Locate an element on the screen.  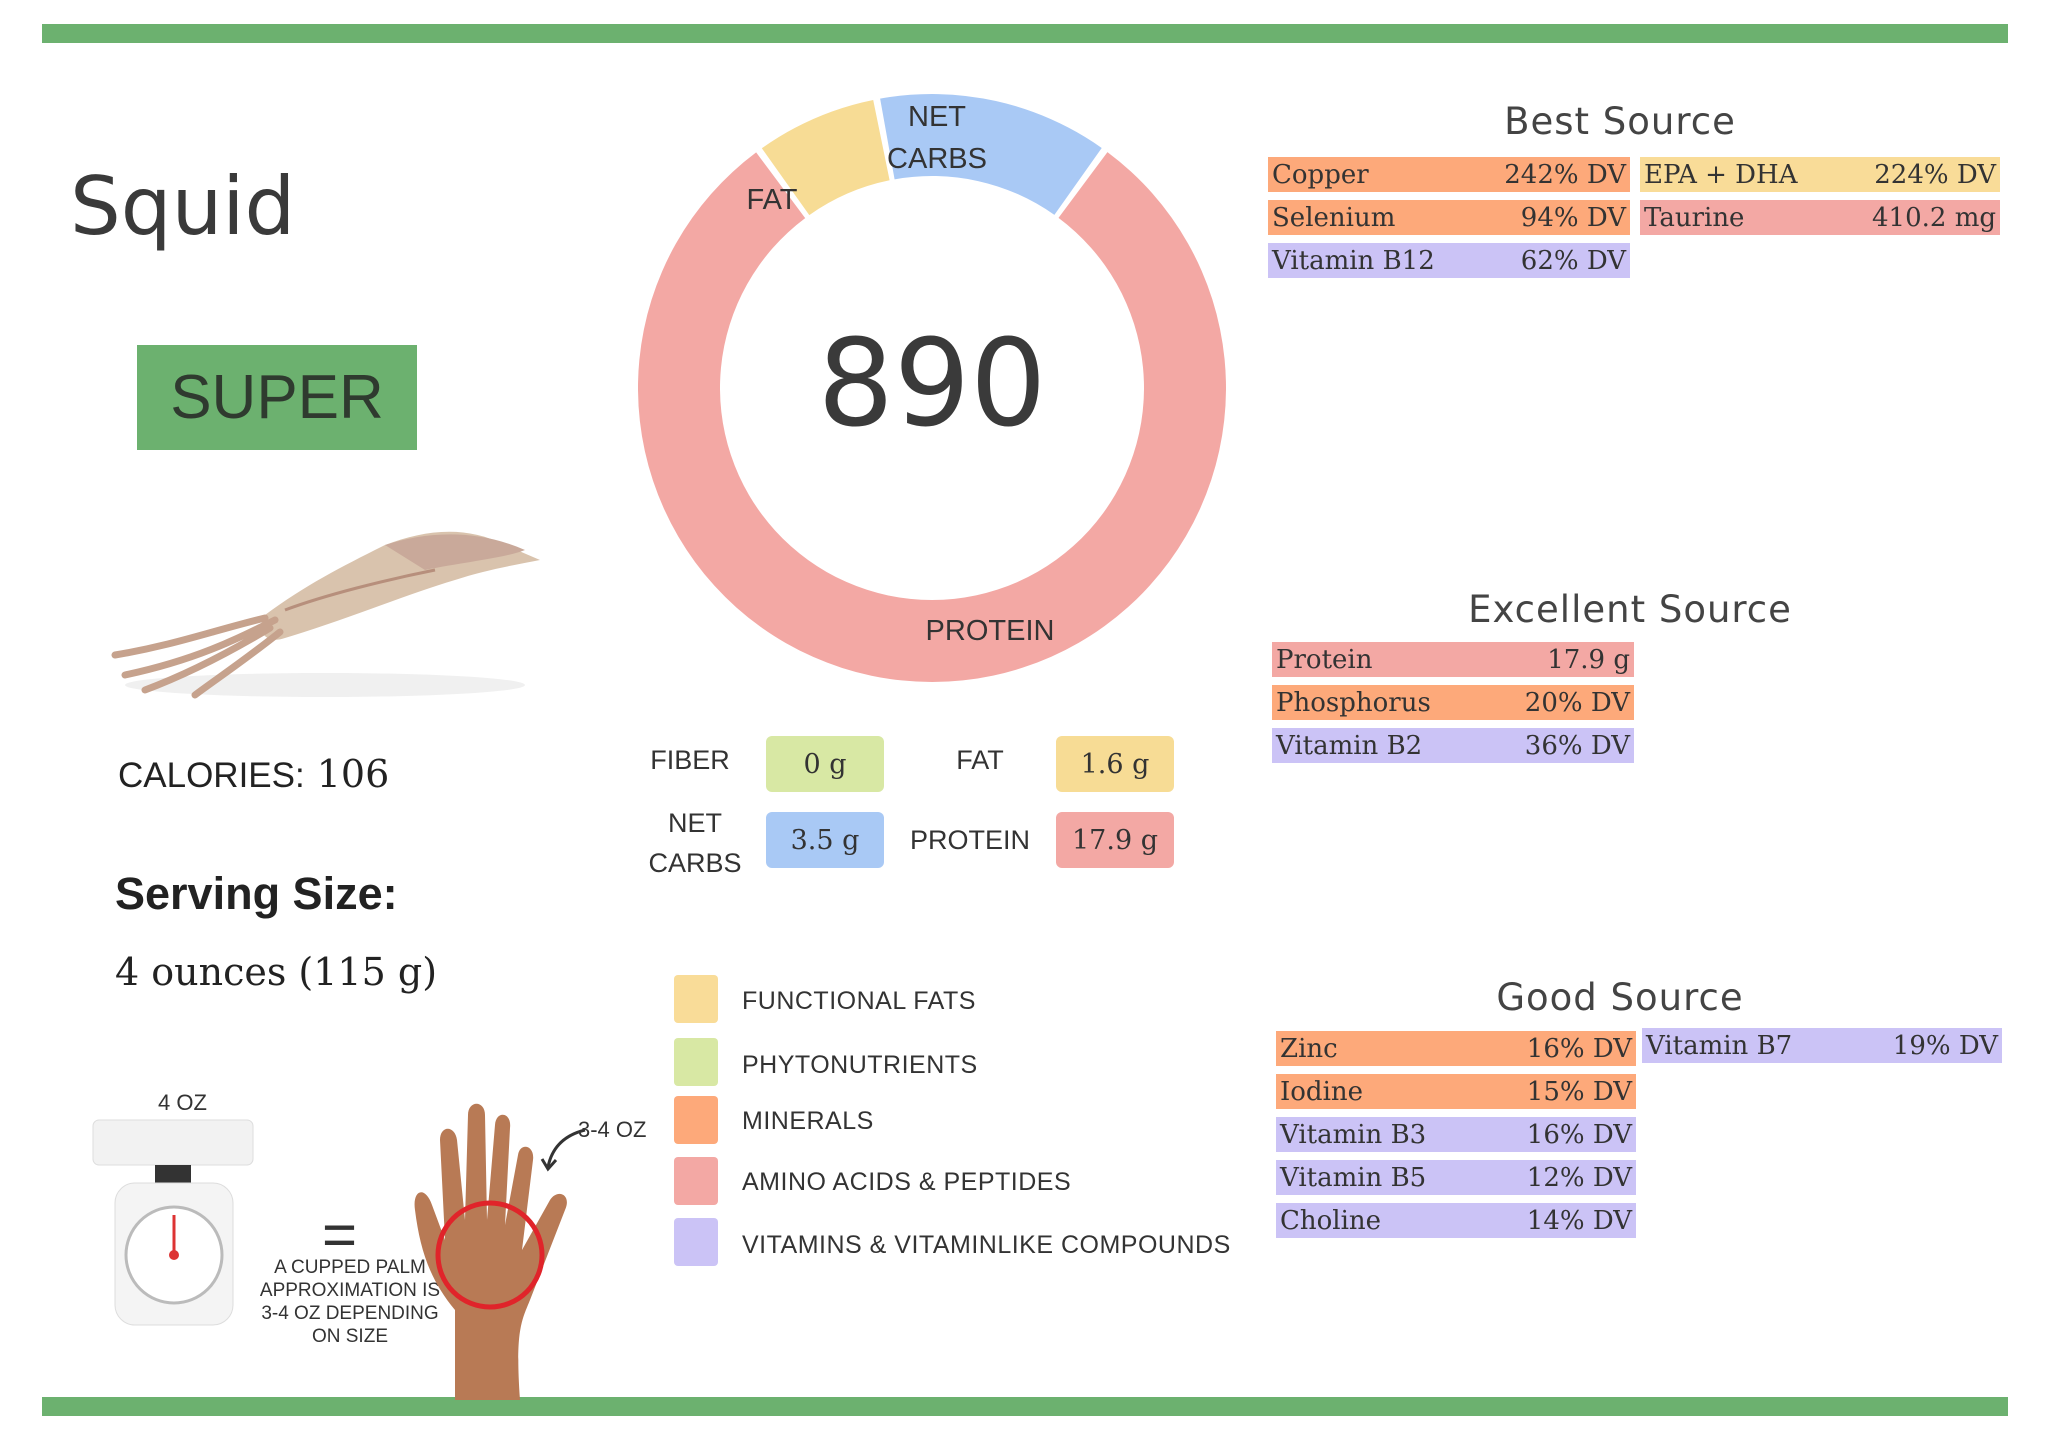
best-source-name: Taurine is located at coordinates (1694, 217).